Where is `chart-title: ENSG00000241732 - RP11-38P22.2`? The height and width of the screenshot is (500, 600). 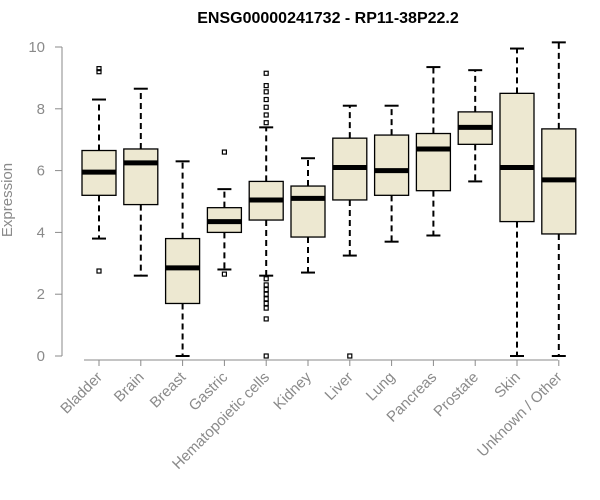
chart-title: ENSG00000241732 - RP11-38P22.2 is located at coordinates (328, 18).